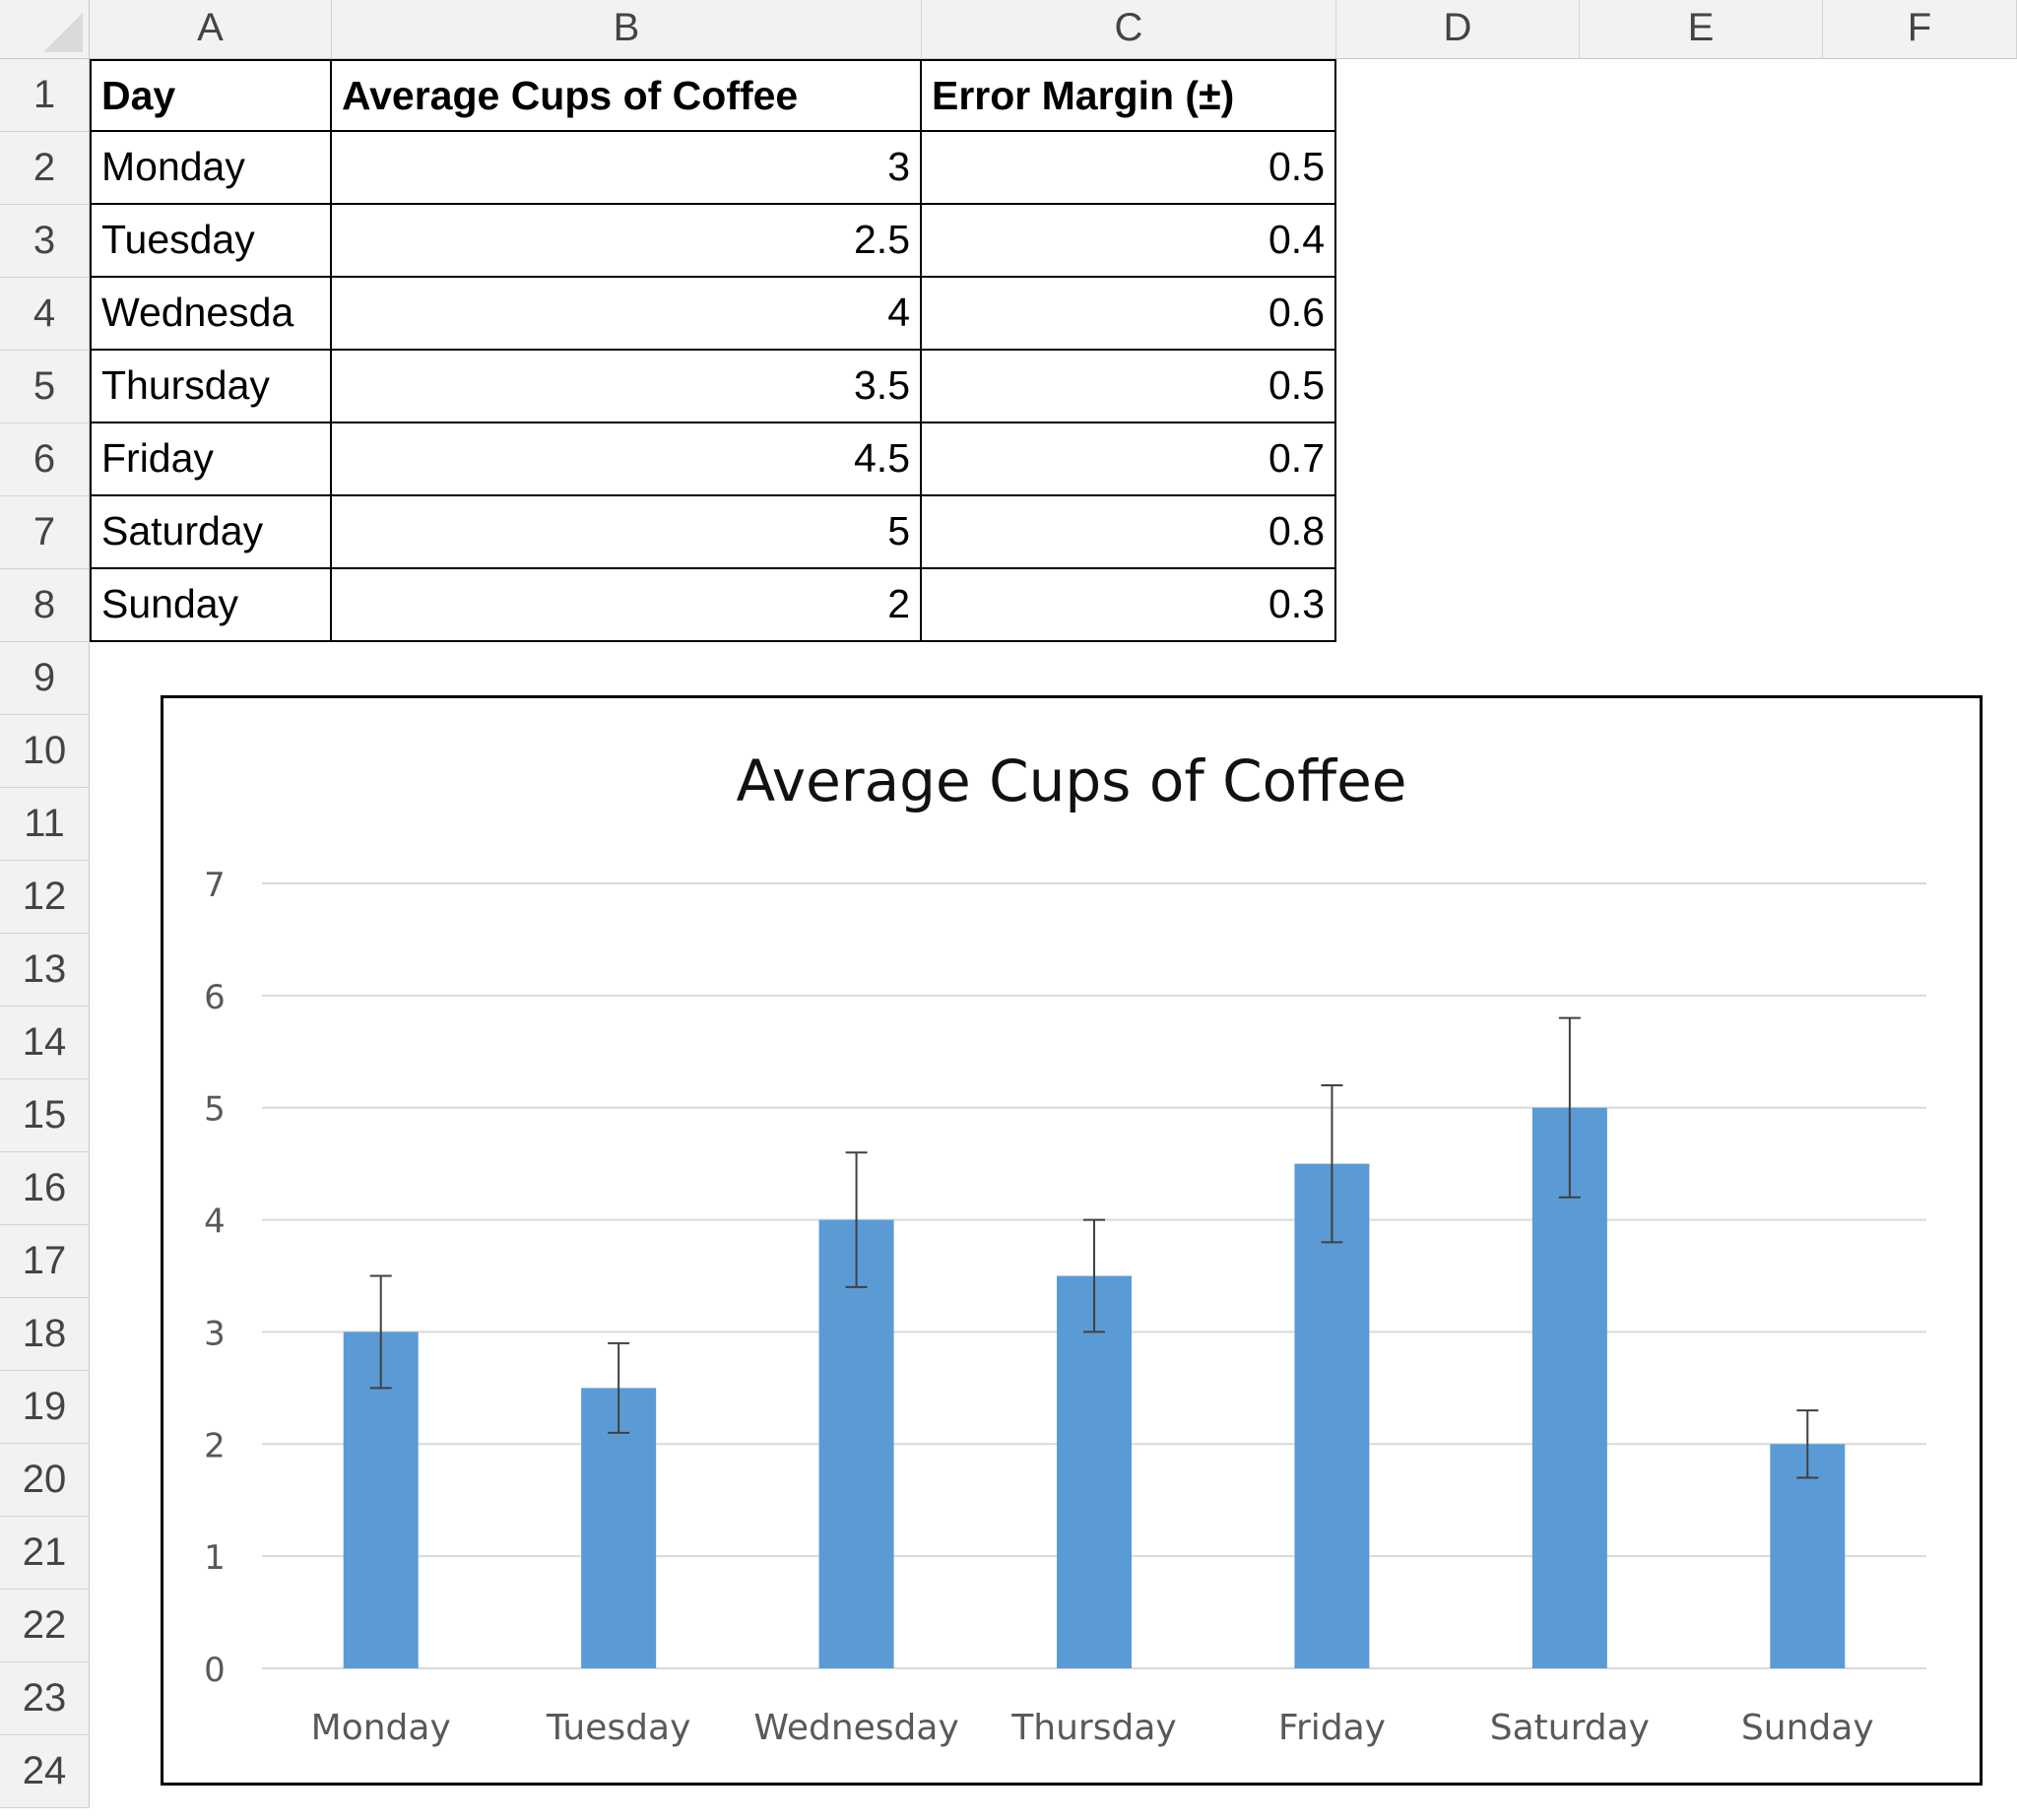 The width and height of the screenshot is (2017, 1820). What do you see at coordinates (215, 997) in the screenshot?
I see `y-tick-label-6: 6` at bounding box center [215, 997].